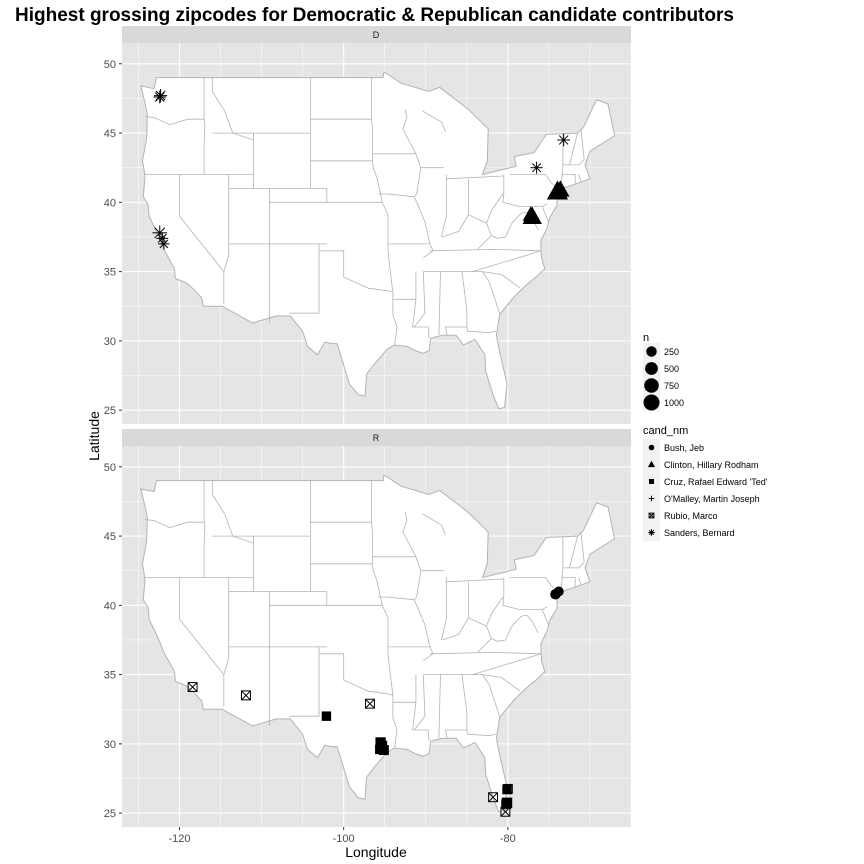 Image resolution: width=864 pixels, height=864 pixels. I want to click on y-tick-label: 50, so click(110, 468).